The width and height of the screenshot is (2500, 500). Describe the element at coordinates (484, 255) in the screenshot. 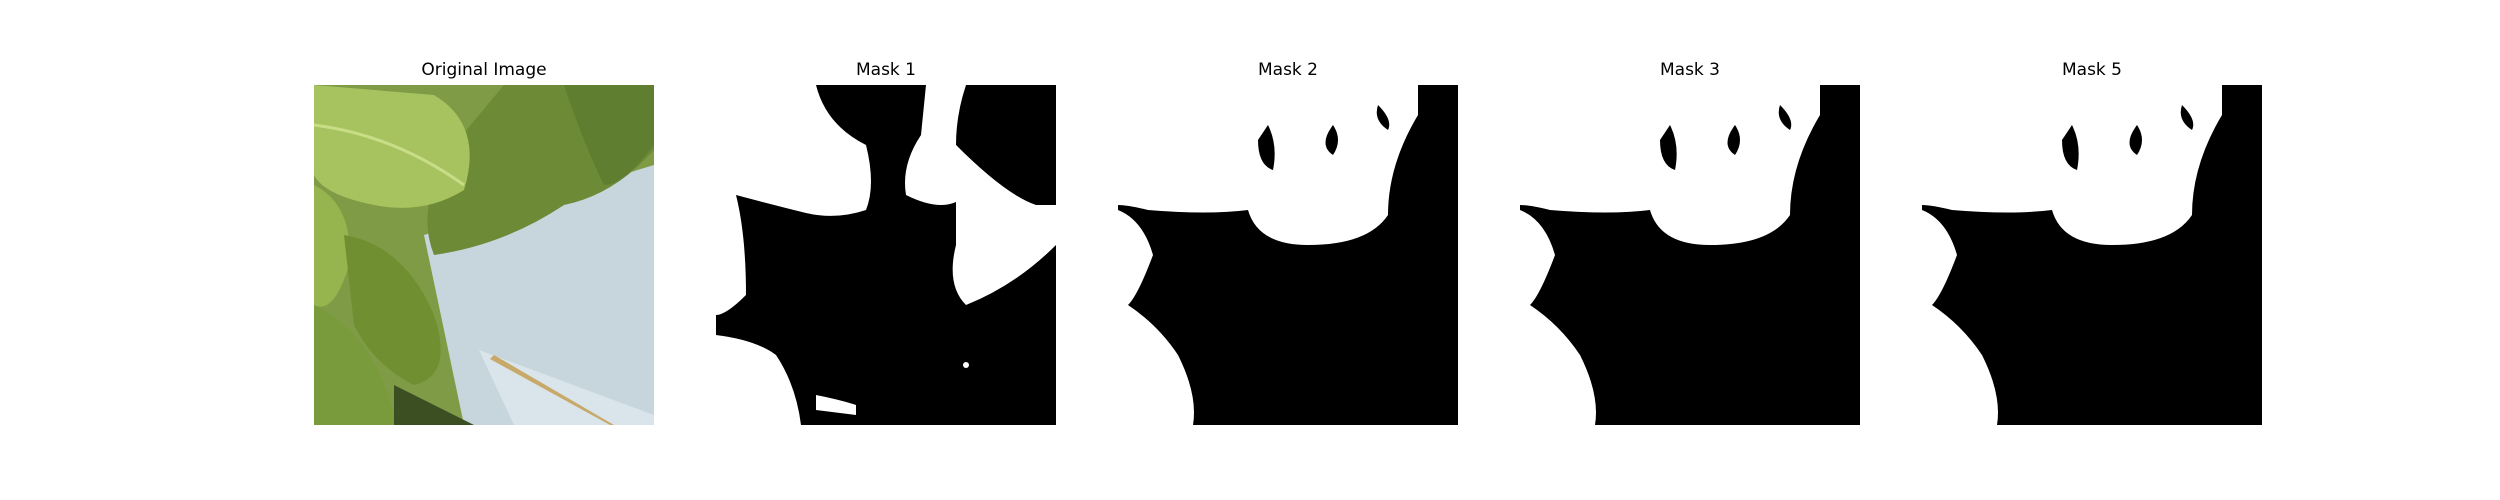

I see `original-photo` at that location.